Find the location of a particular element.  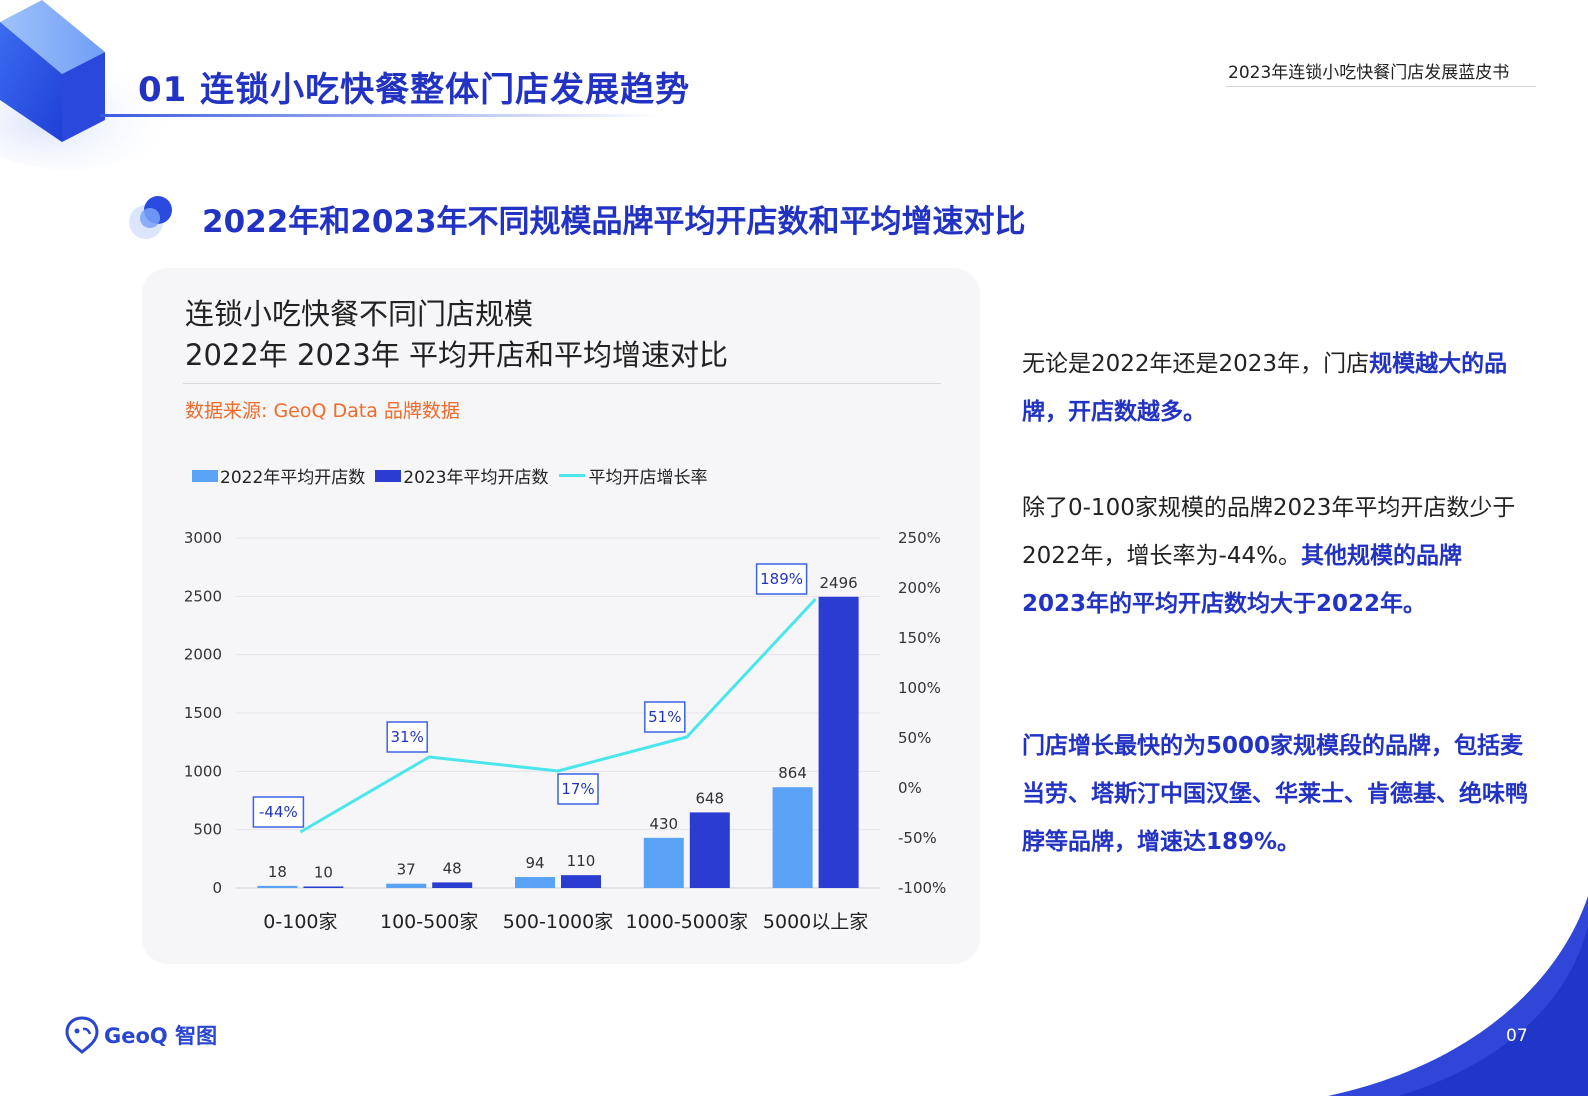

y-right-tick-label: 0% is located at coordinates (910, 788).